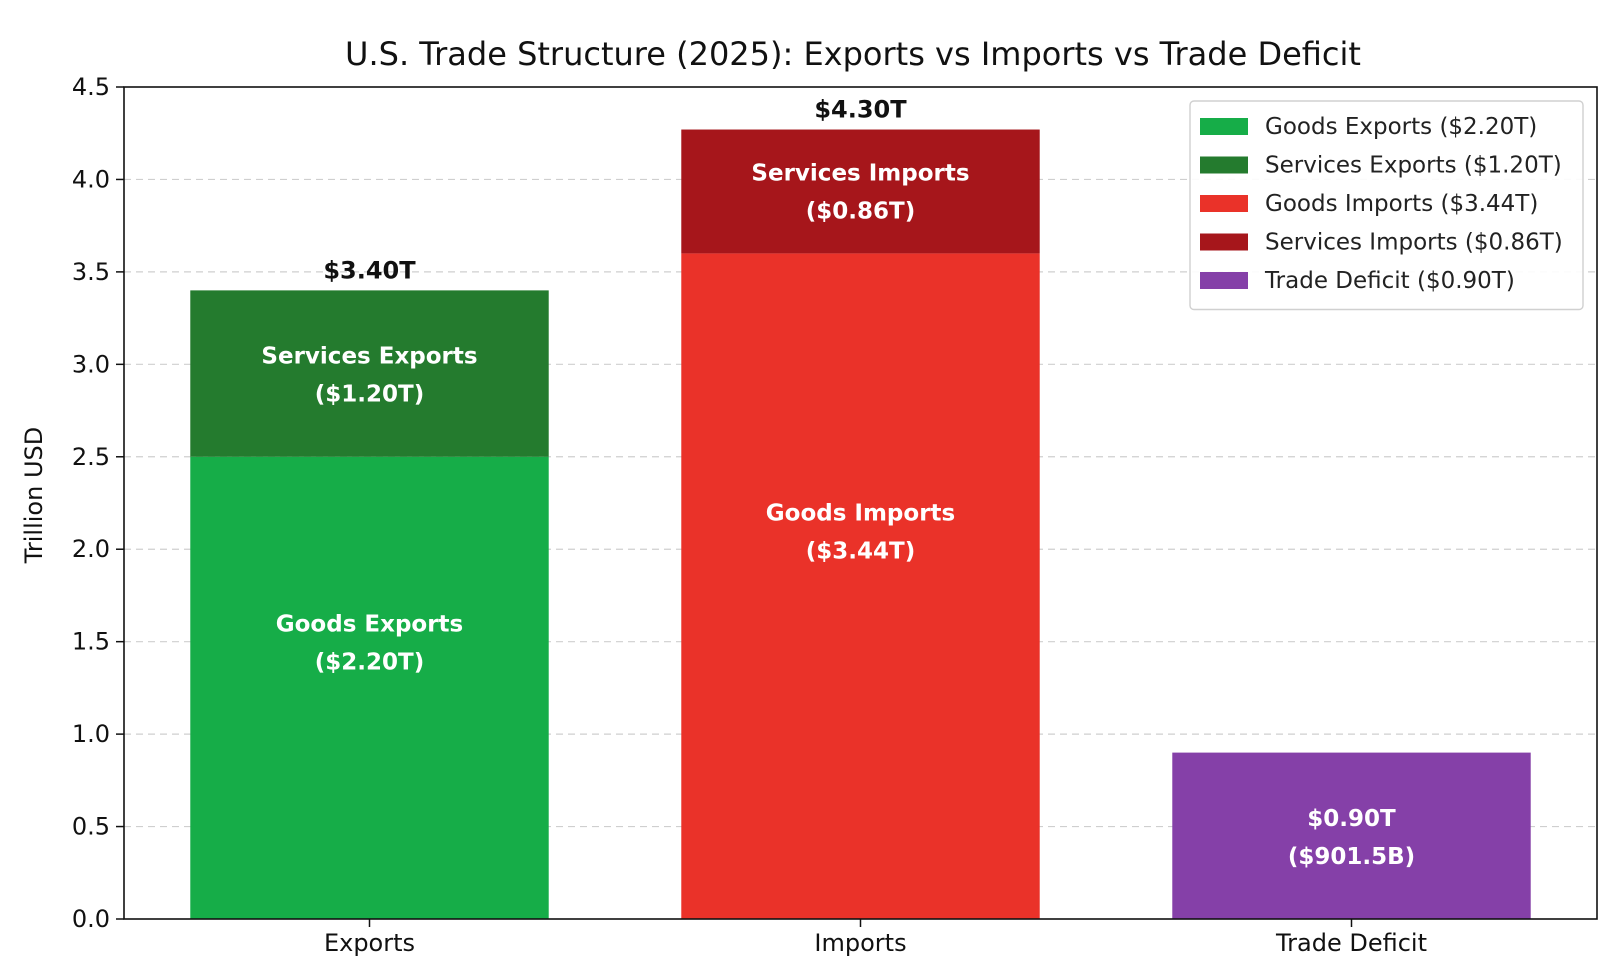 This screenshot has width=1619, height=971. I want to click on segment-value-label: ($1.20T), so click(369, 395).